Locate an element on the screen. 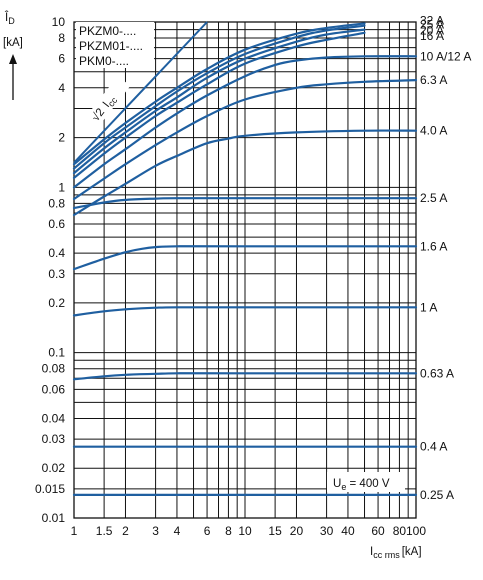 The width and height of the screenshot is (483, 580). voltage-value: = 400 V is located at coordinates (367, 484).